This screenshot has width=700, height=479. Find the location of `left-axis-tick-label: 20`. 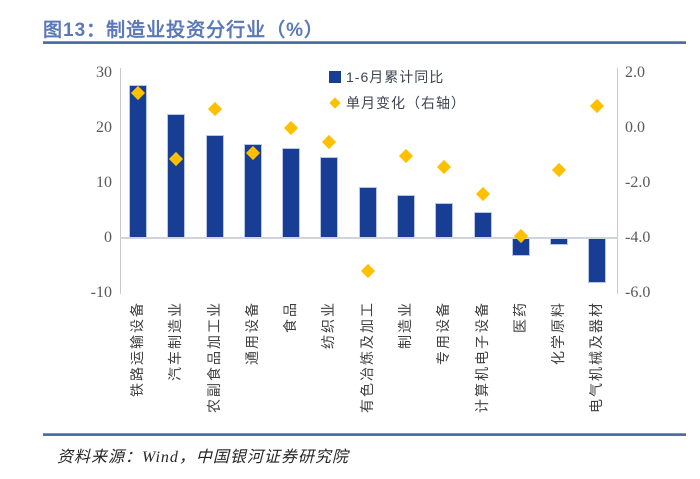

left-axis-tick-label: 20 is located at coordinates (104, 127).